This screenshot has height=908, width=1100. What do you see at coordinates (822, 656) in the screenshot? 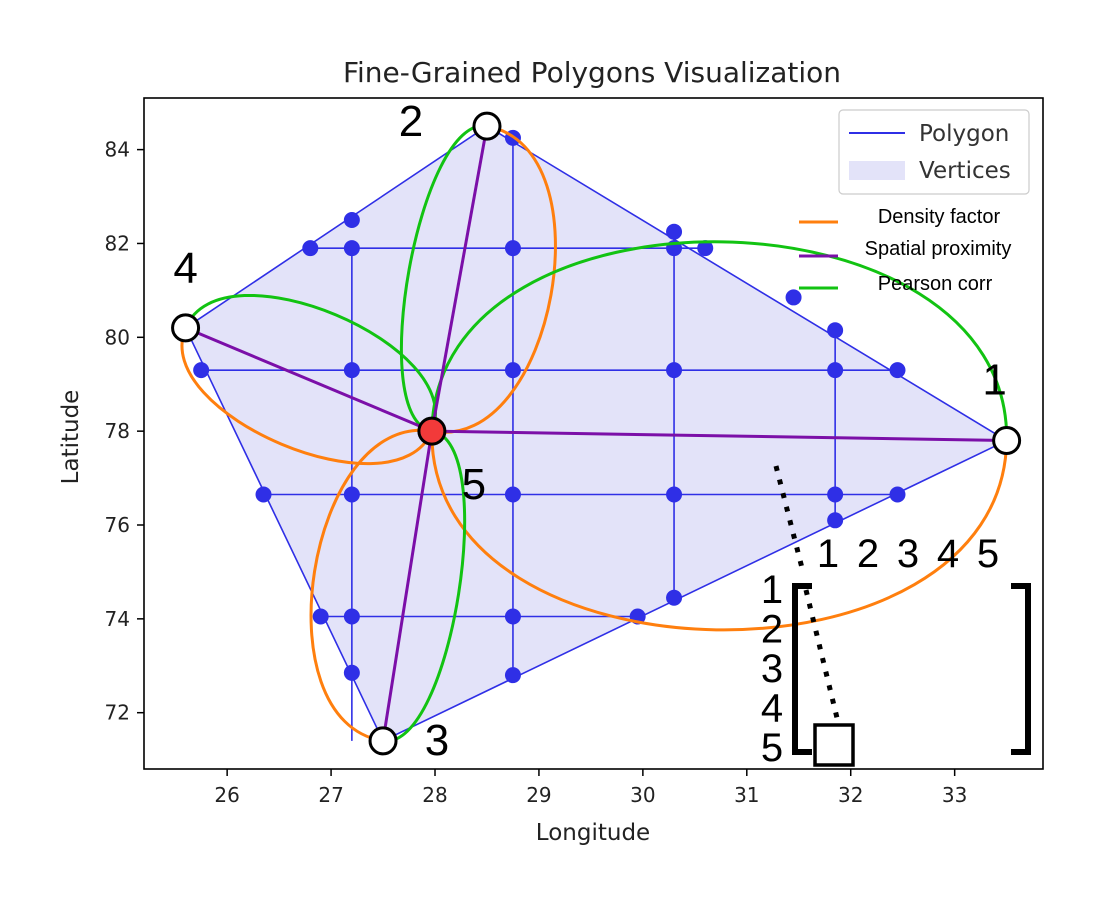
I see `matrix-inner-dots` at bounding box center [822, 656].